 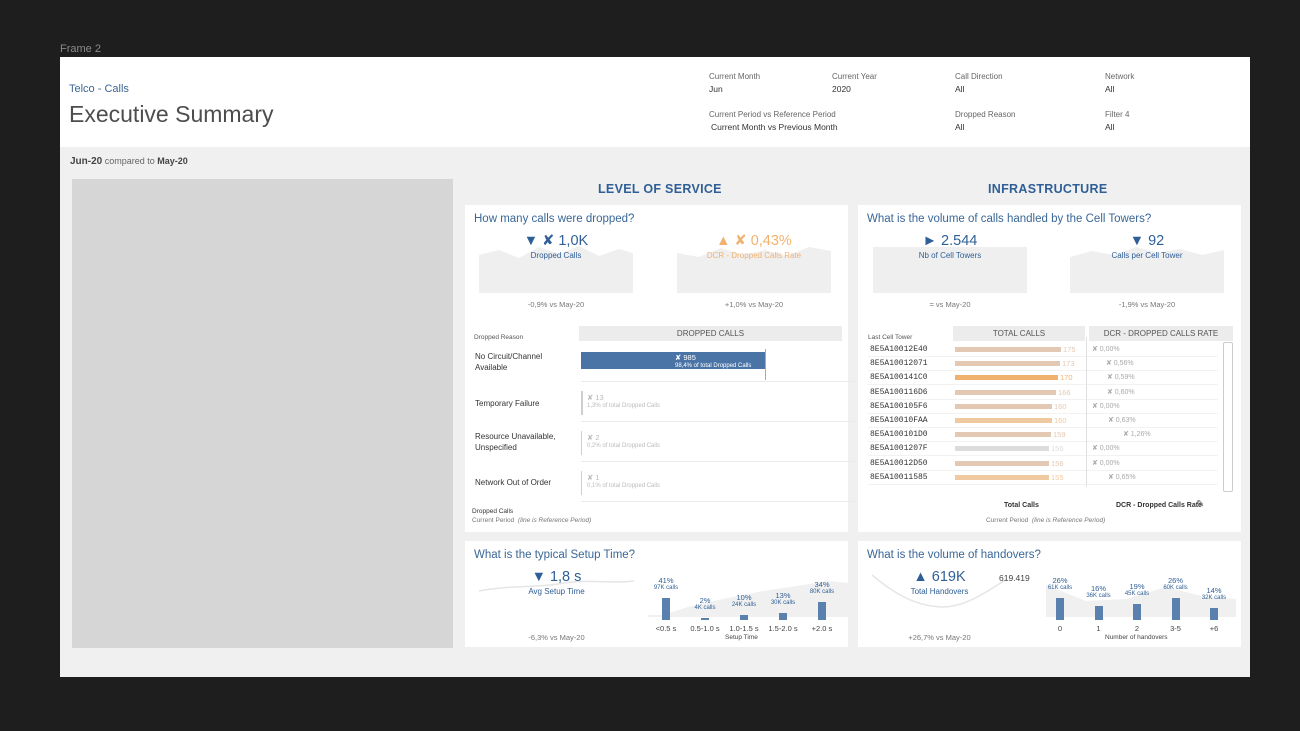 What do you see at coordinates (1098, 596) in the screenshot?
I see `histogram-calls: 36K calls` at bounding box center [1098, 596].